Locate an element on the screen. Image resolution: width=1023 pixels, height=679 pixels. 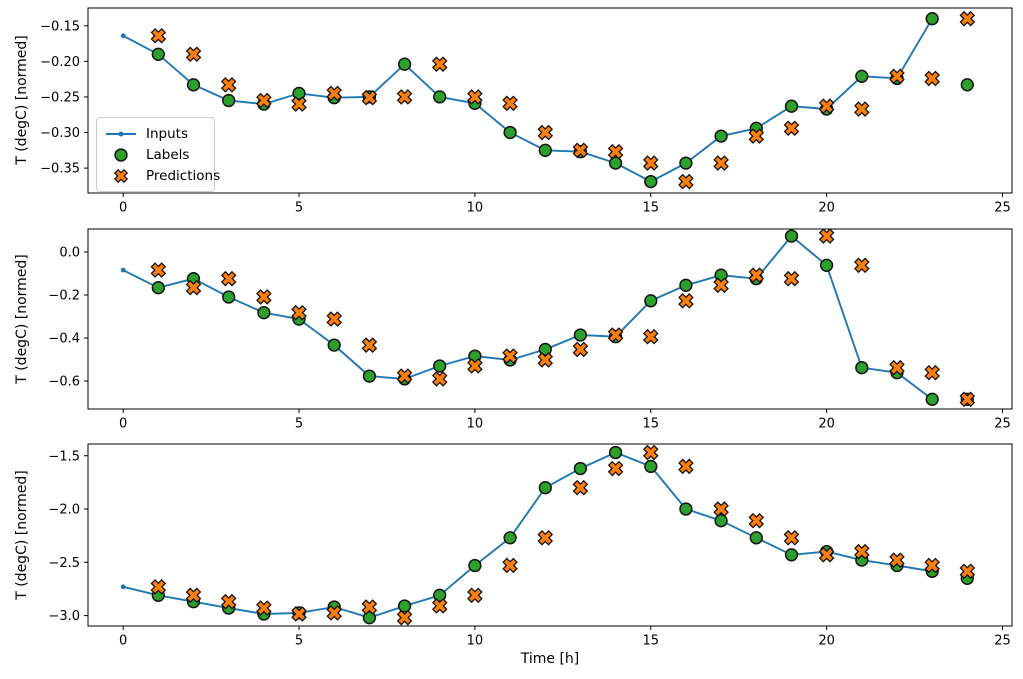
svg-text: −2.0 is located at coordinates (64, 510).